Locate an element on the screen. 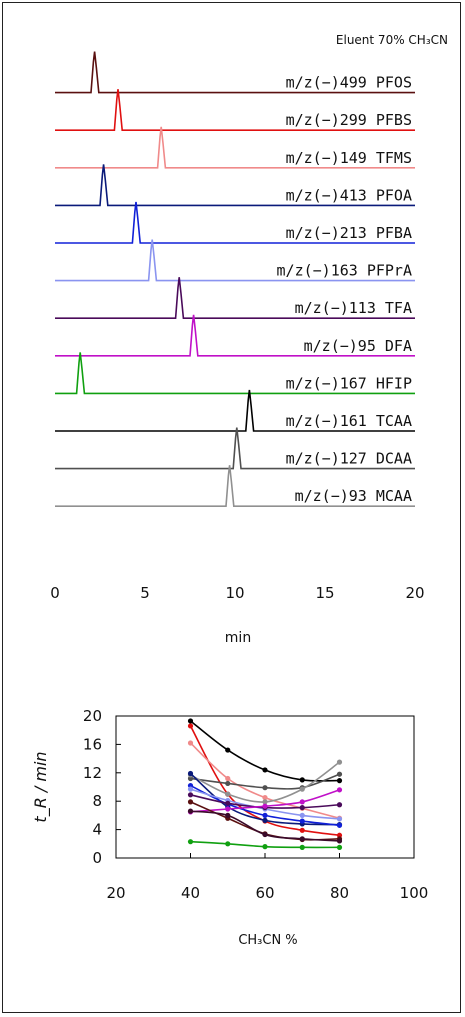  chromatogram-series-label: m/z(−)163 PFPrA is located at coordinates (344, 271).